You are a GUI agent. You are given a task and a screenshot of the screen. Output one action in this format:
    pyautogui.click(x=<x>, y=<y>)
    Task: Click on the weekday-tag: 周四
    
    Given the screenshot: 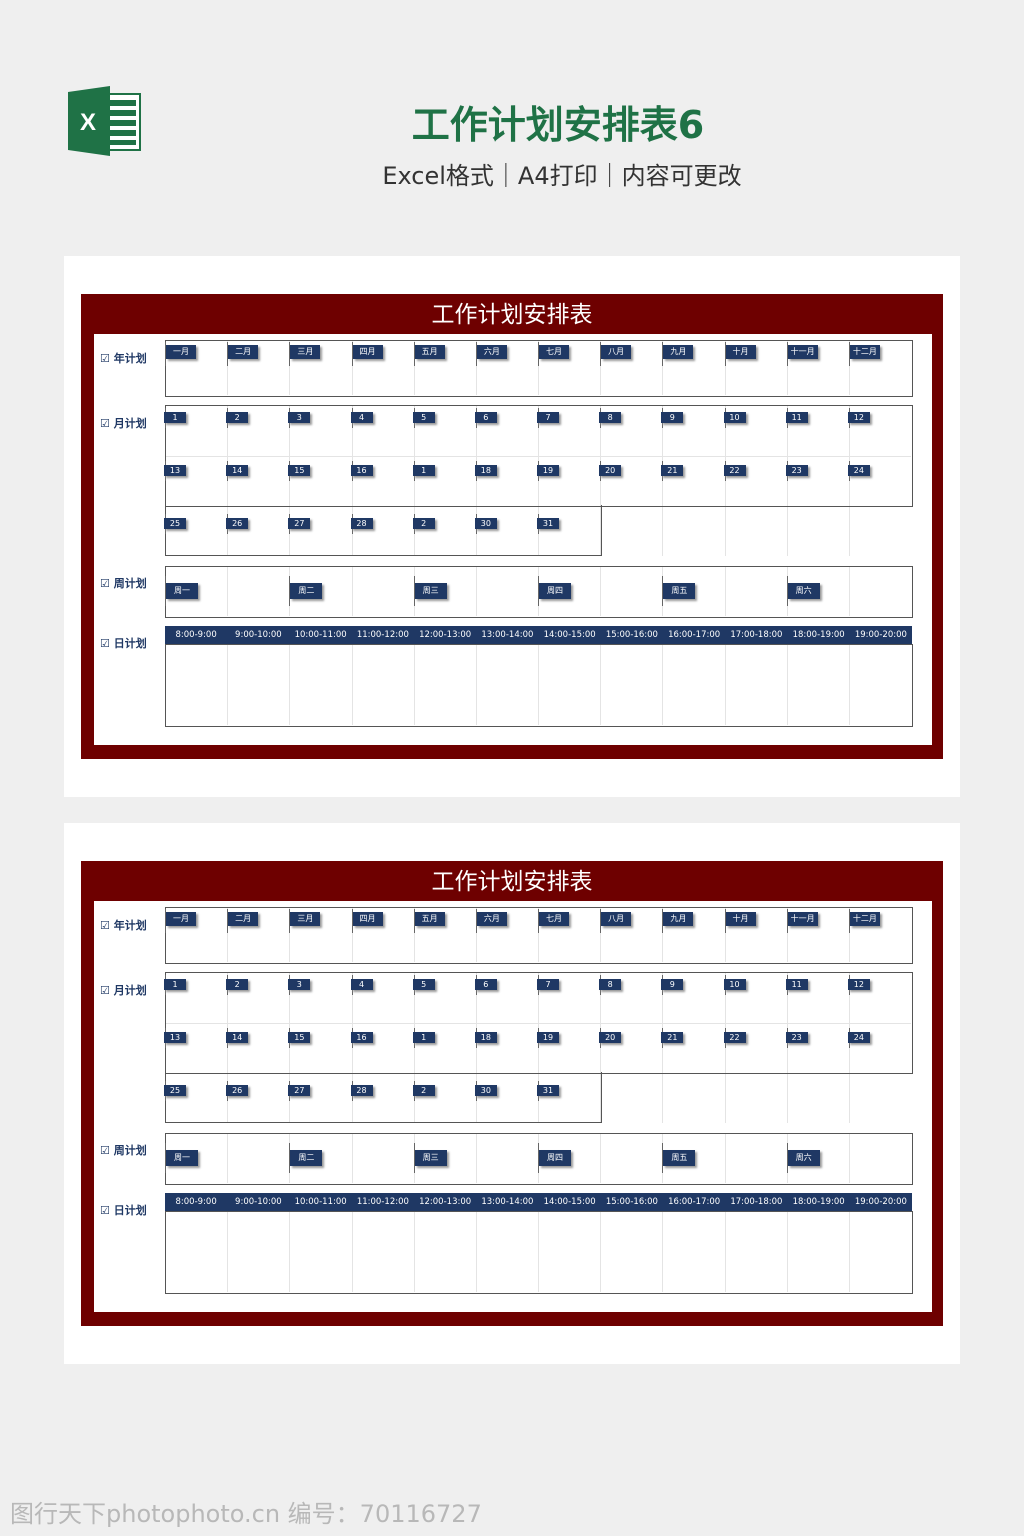 What is the action you would take?
    pyautogui.click(x=555, y=591)
    